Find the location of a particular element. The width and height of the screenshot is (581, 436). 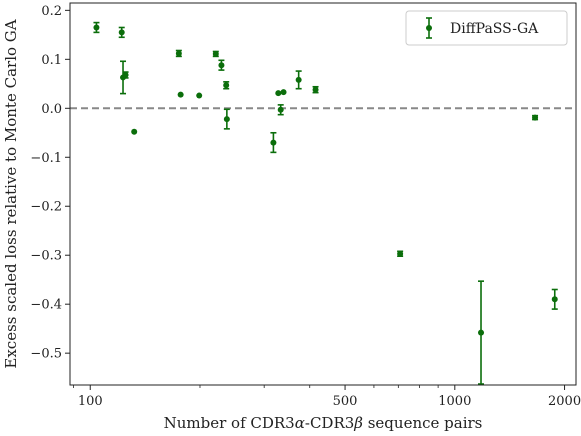

legend-box is located at coordinates (486, 28).